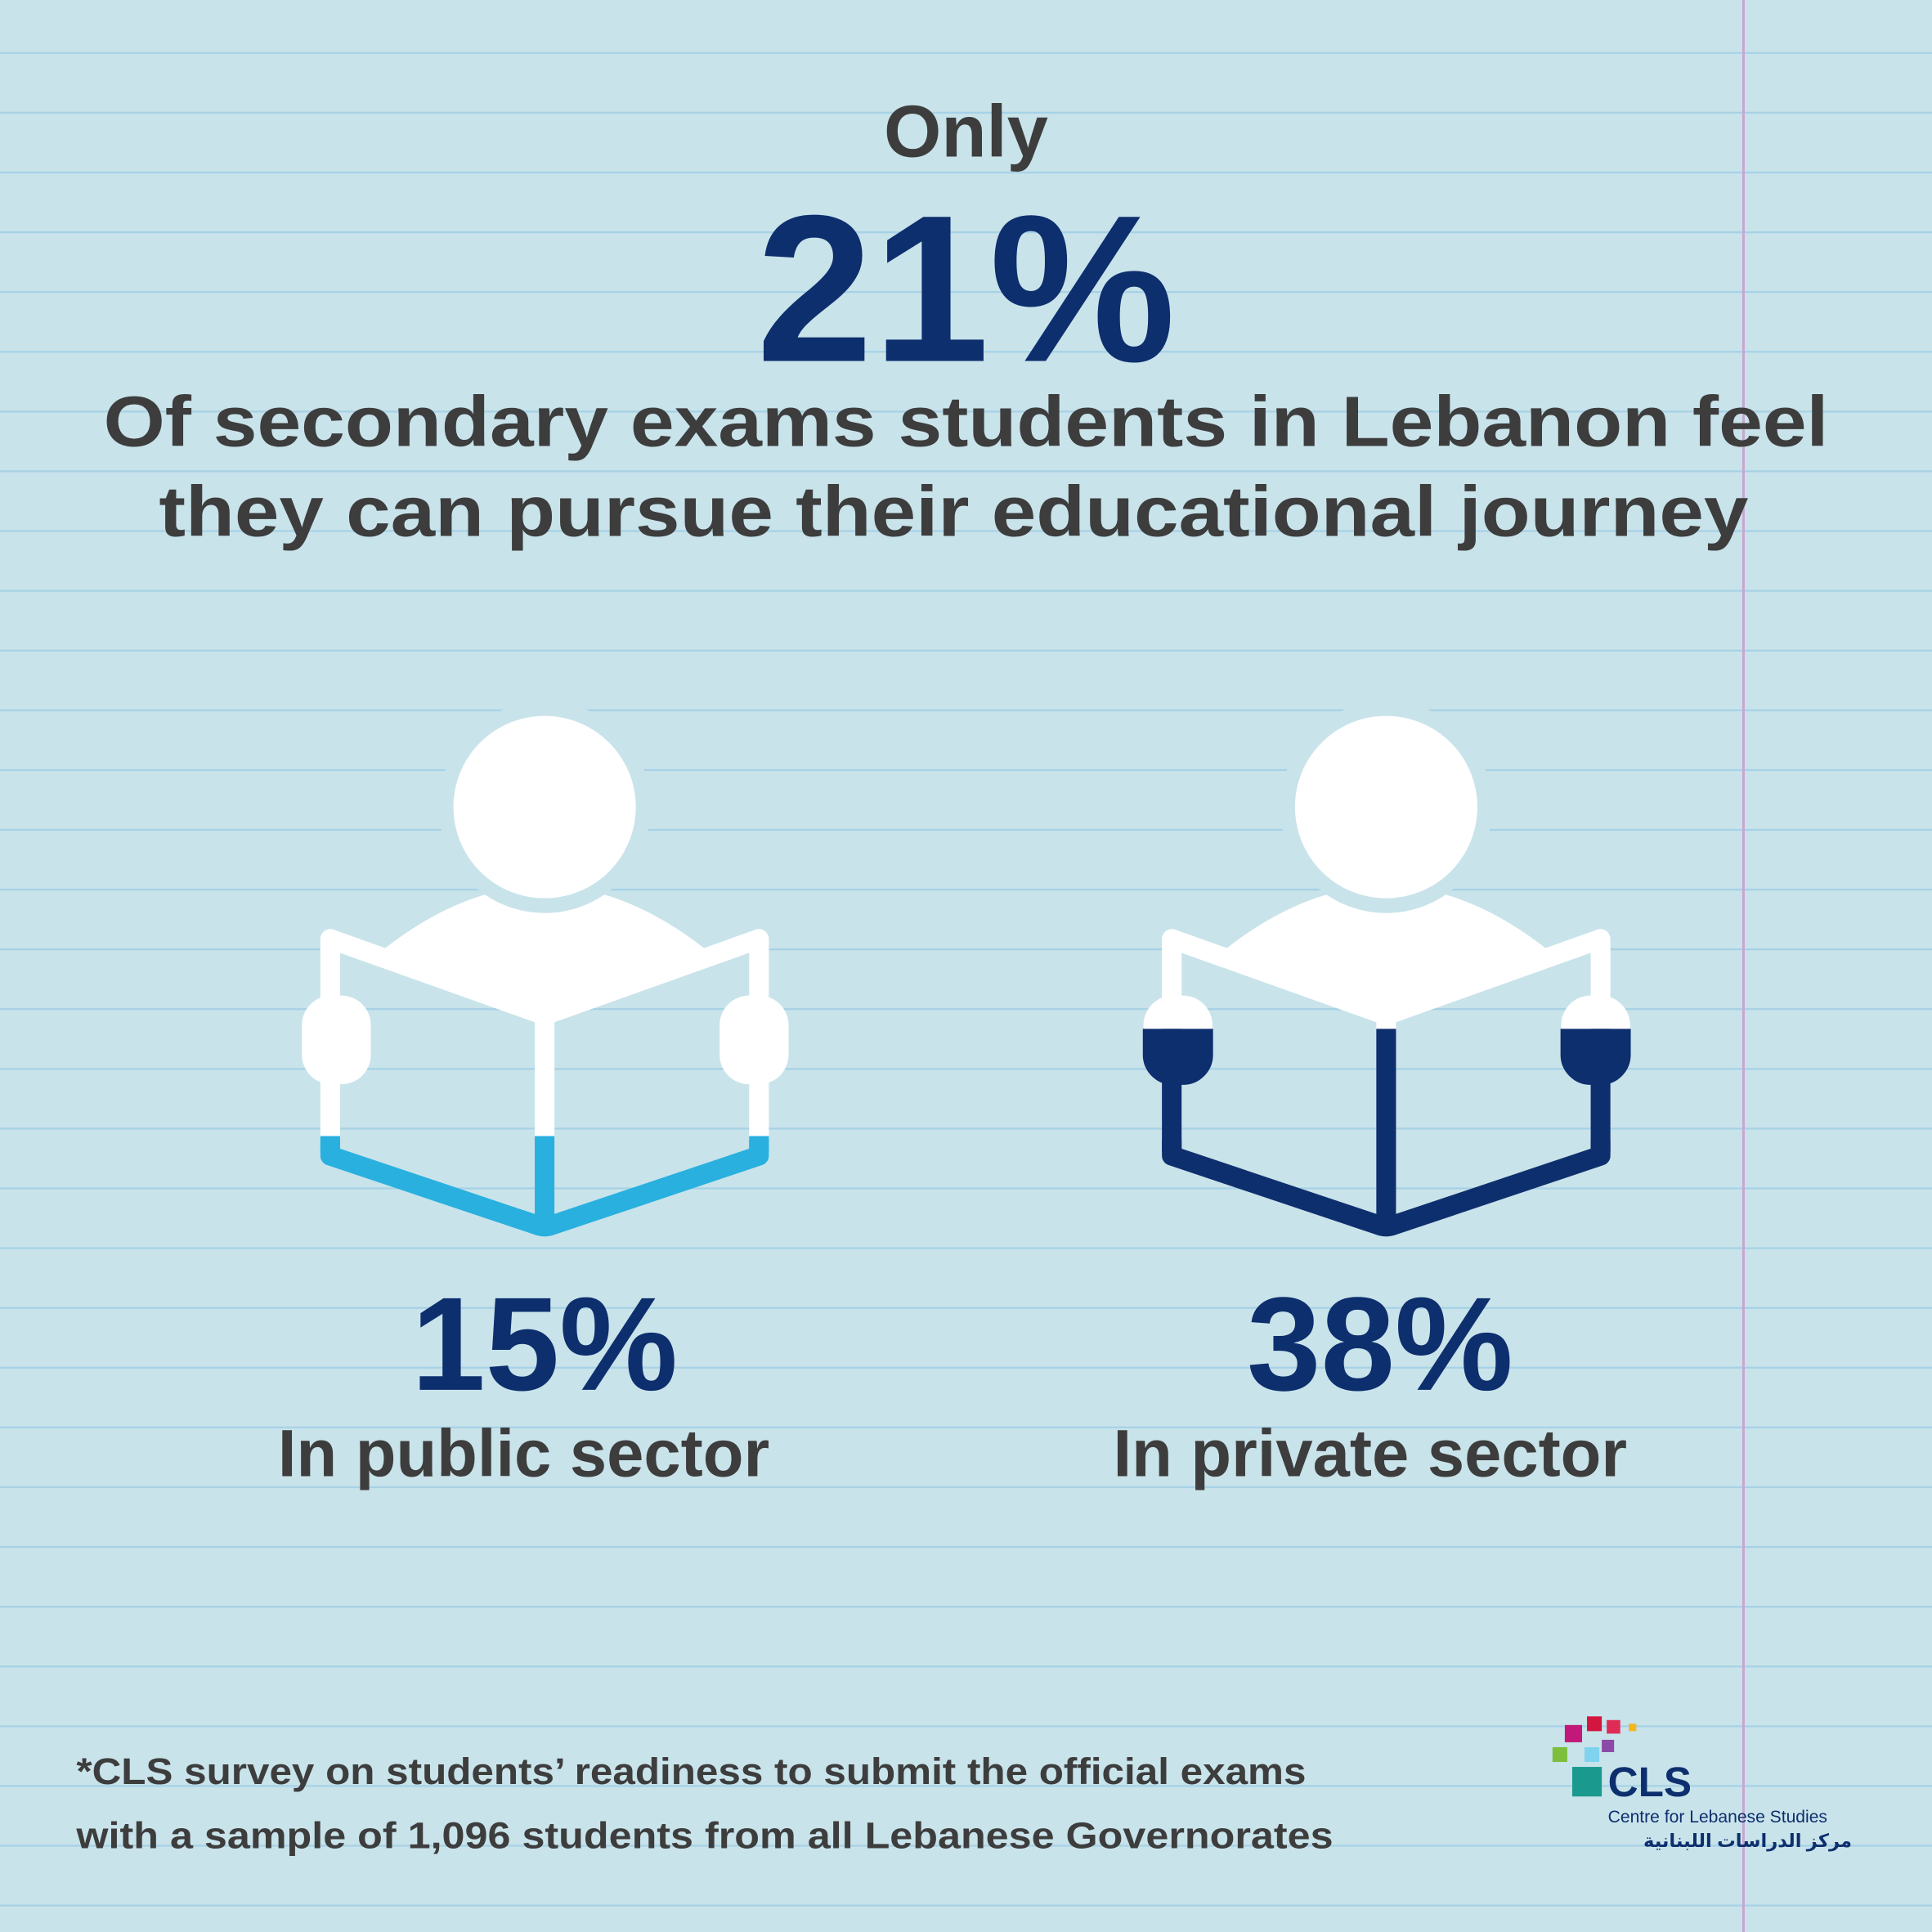  Describe the element at coordinates (966, 289) in the screenshot. I see `headline: 21%` at that location.